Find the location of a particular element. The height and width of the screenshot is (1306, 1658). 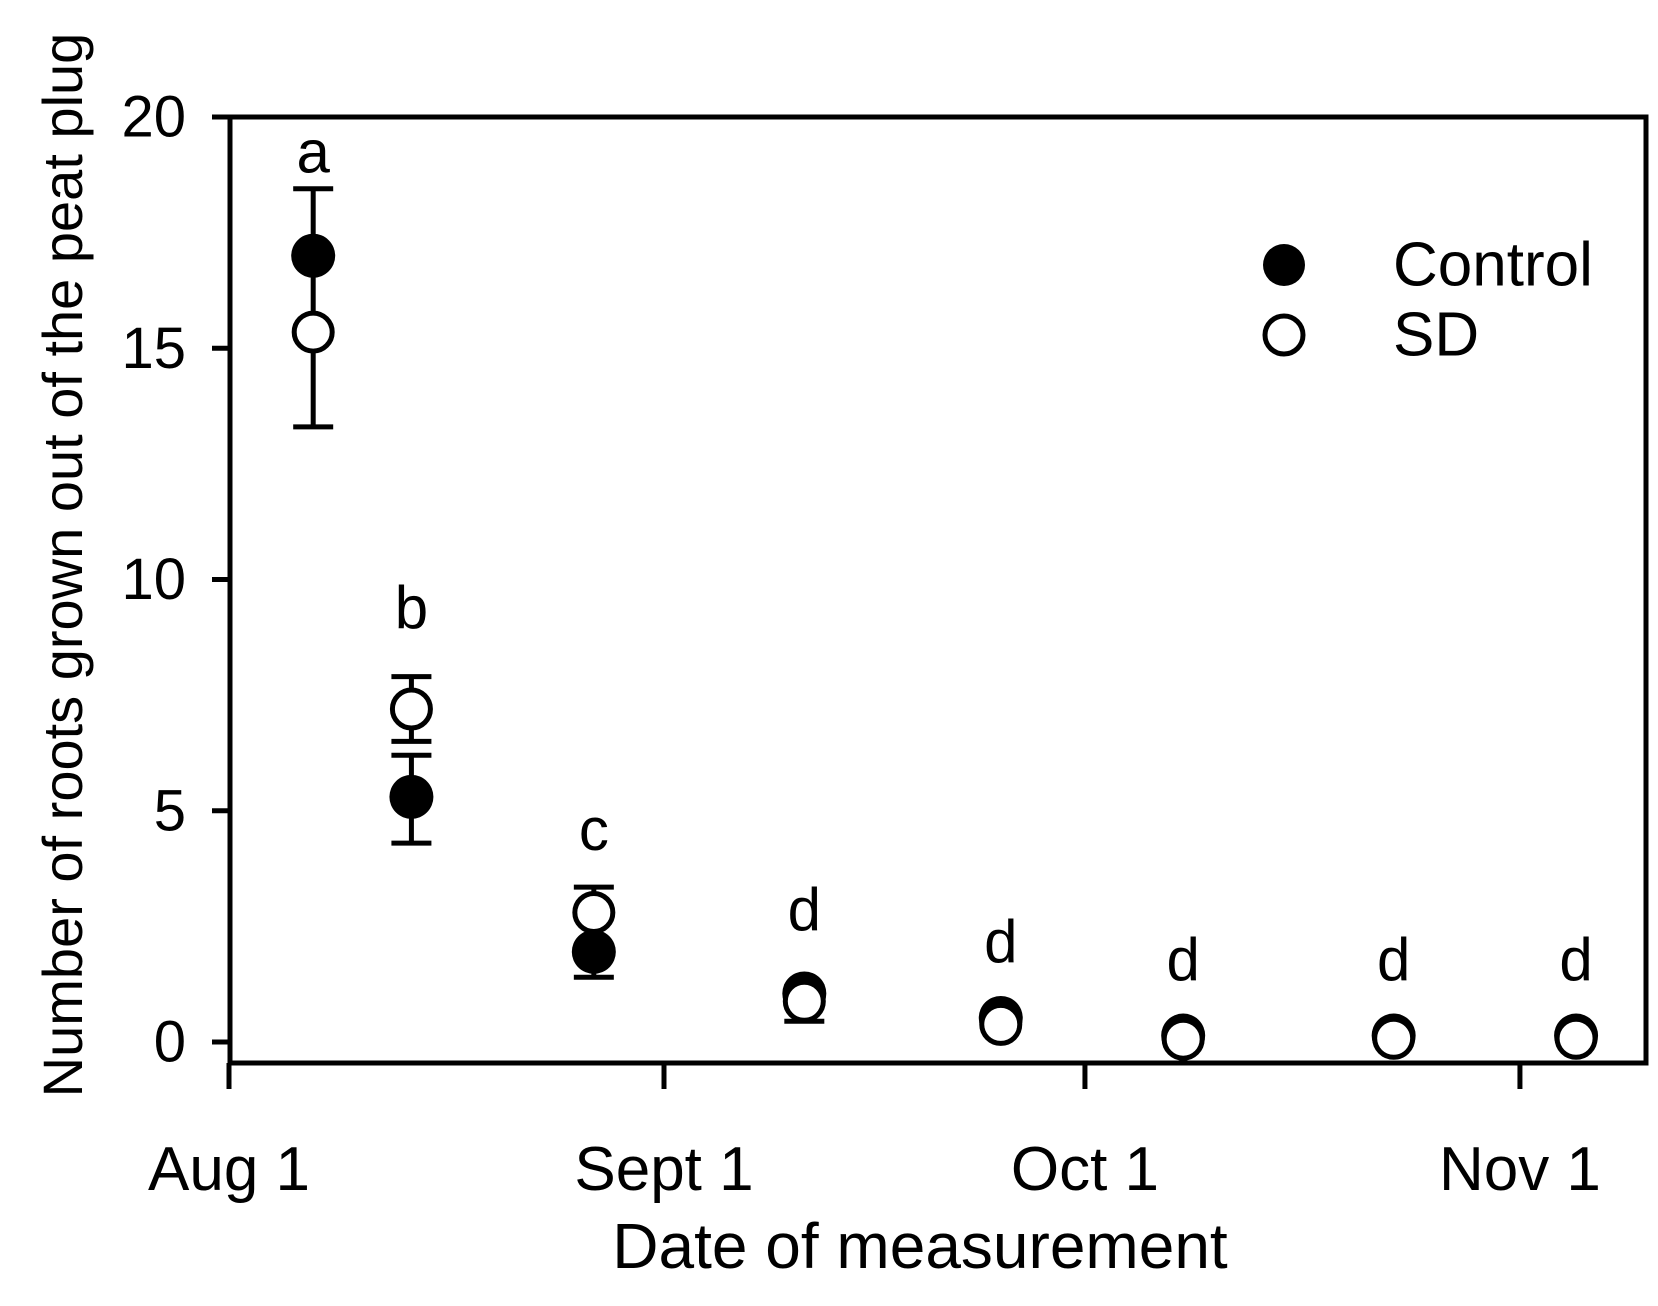

y-tick-label-5: 5 is located at coordinates (170, 810).